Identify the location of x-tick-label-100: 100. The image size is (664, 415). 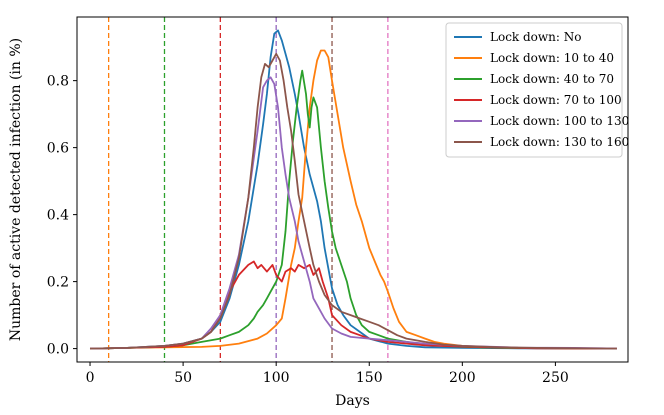
(276, 378).